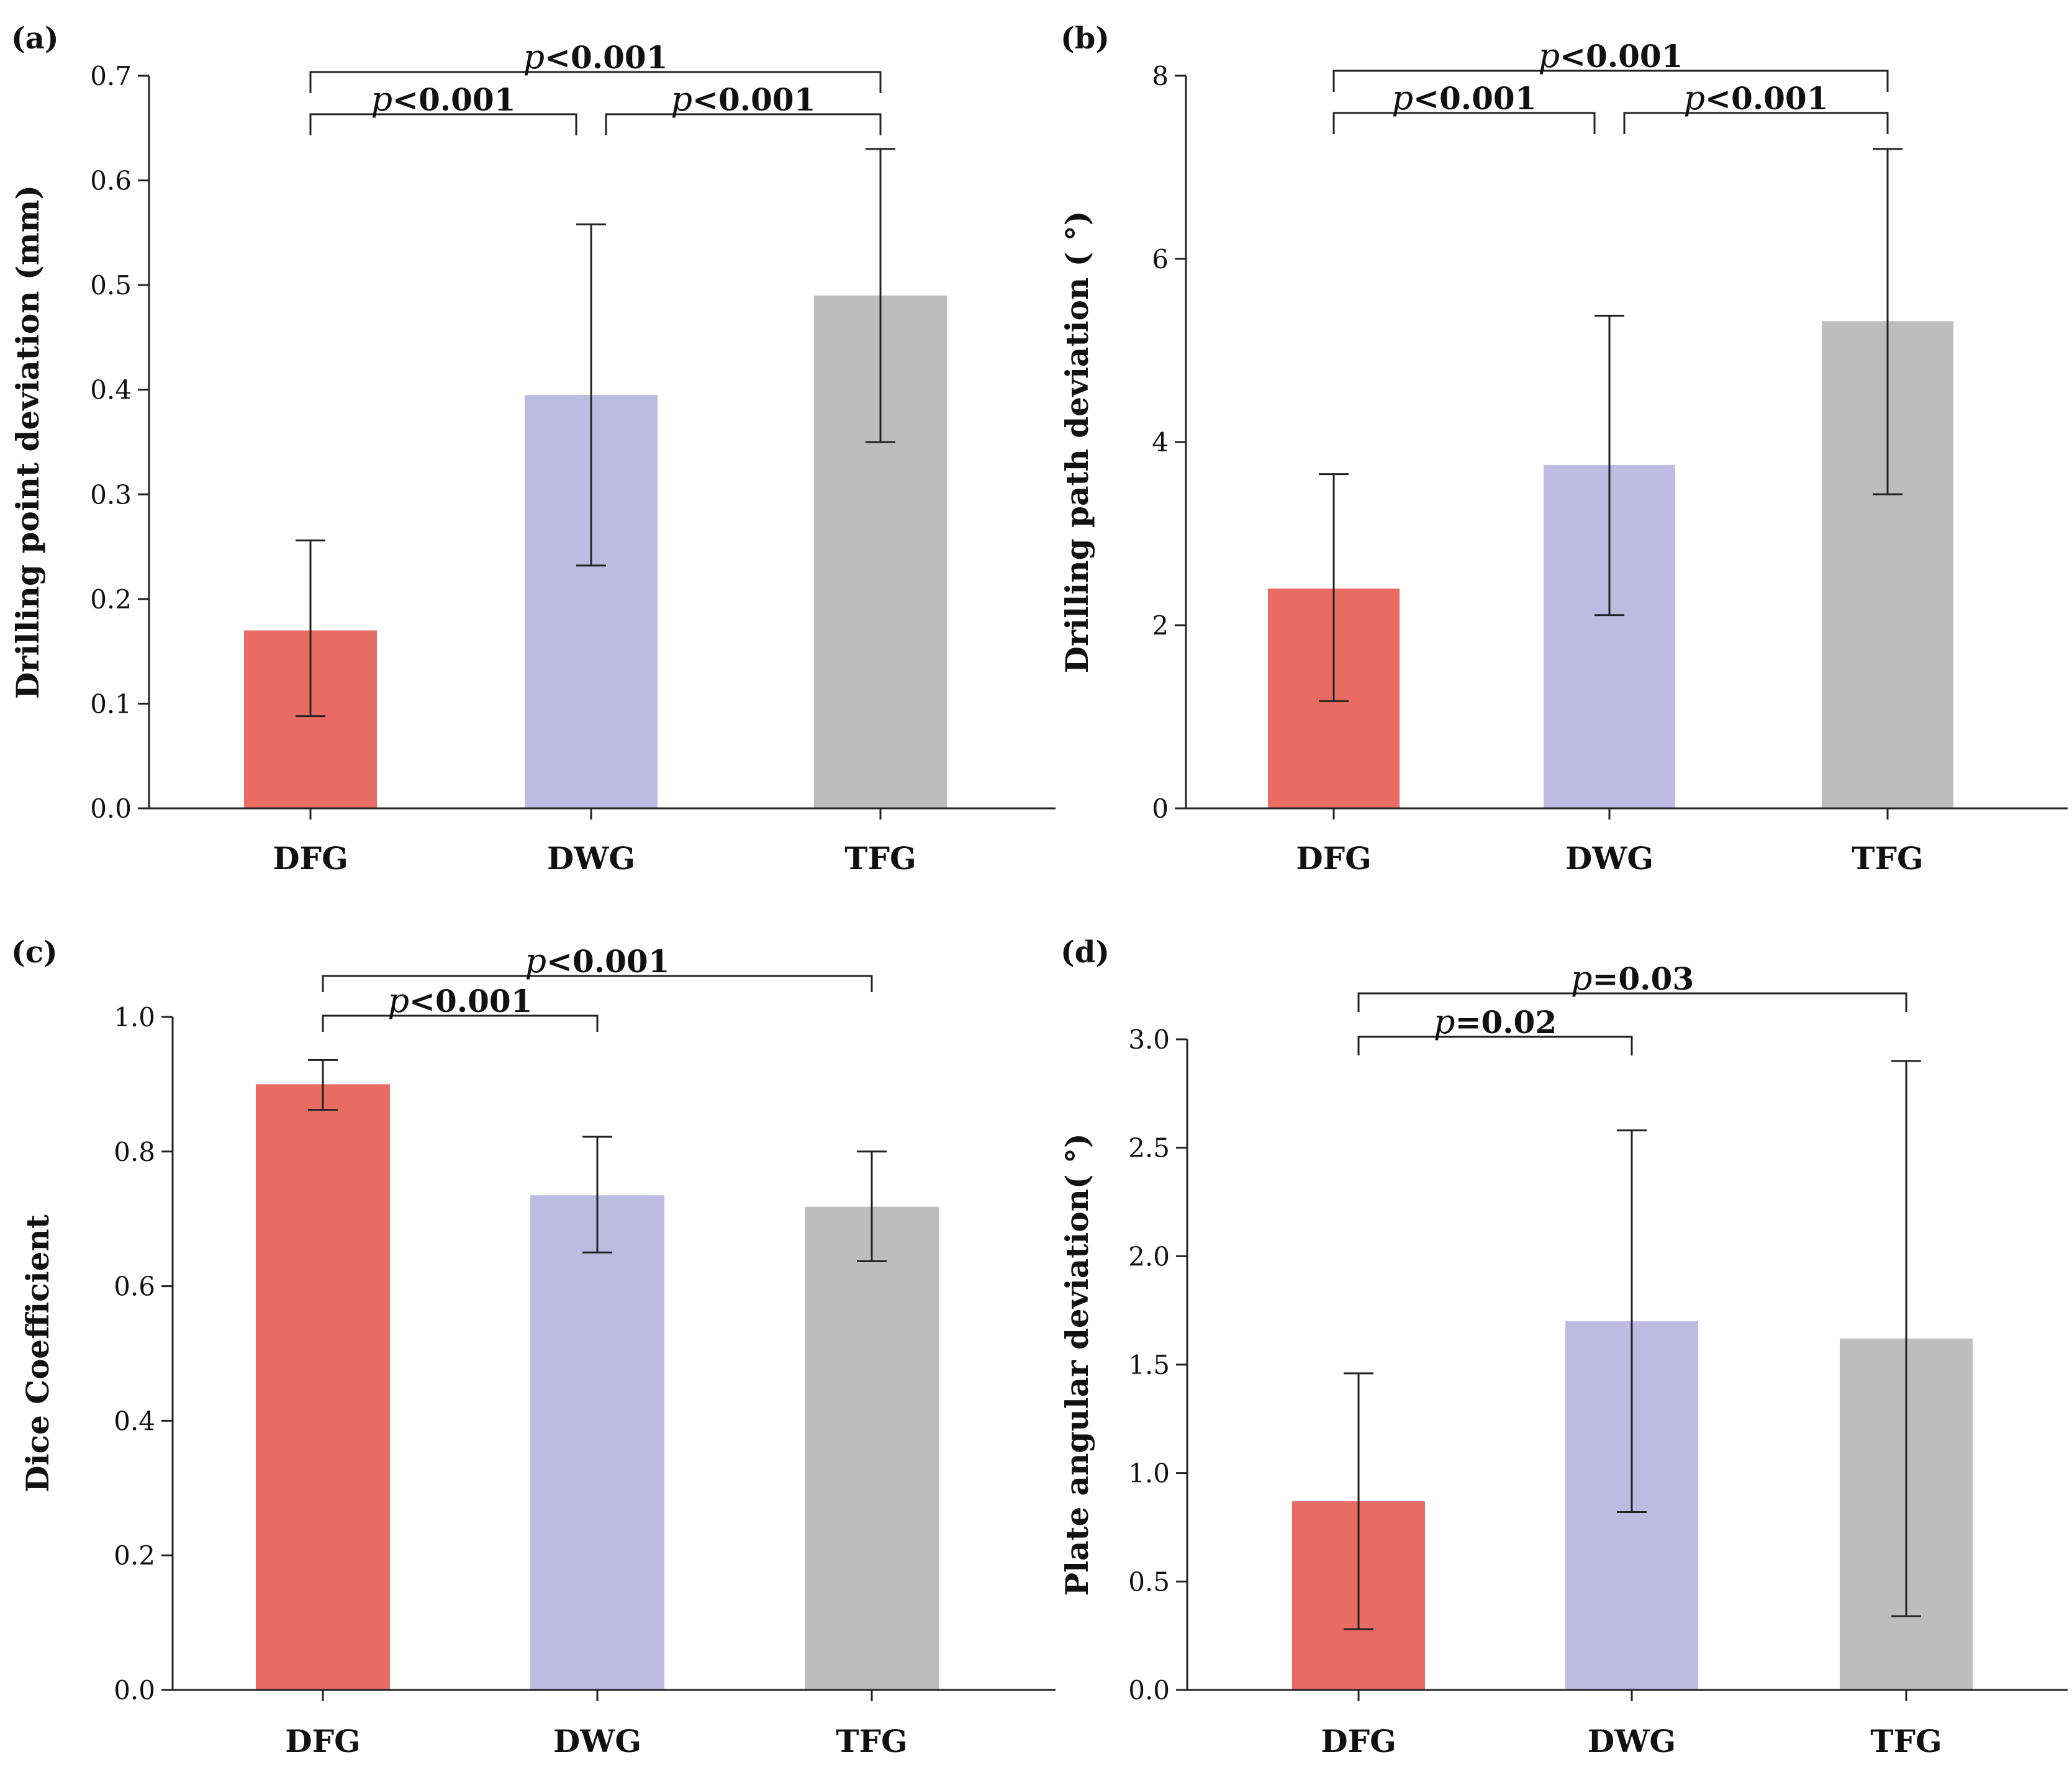 This screenshot has height=1775, width=2072. I want to click on significance-bracket: p=0.02, so click(1495, 1028).